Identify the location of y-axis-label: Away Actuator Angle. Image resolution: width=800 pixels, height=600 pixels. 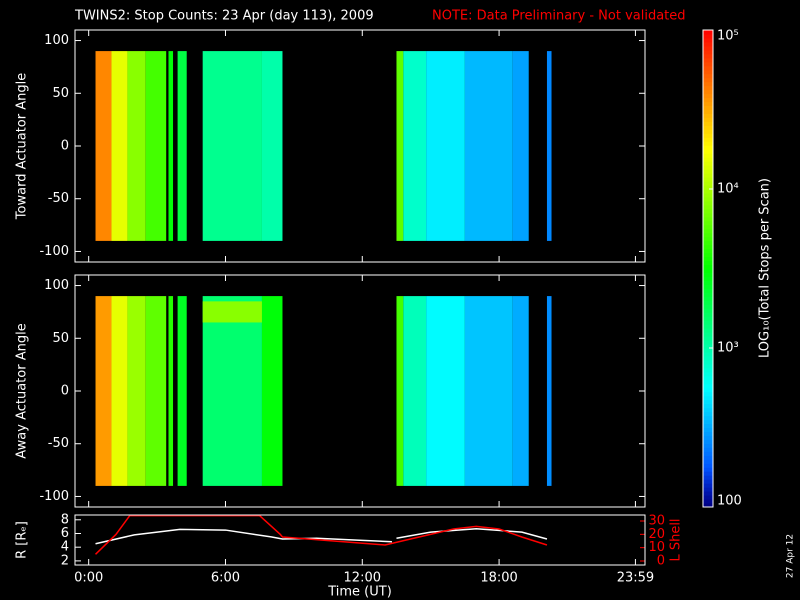
(22, 390).